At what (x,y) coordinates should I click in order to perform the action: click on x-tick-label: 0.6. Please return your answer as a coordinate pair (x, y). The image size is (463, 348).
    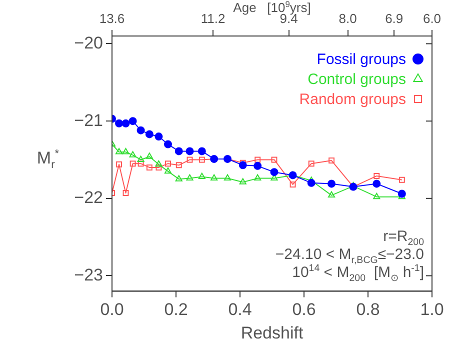
    Looking at the image, I should click on (304, 310).